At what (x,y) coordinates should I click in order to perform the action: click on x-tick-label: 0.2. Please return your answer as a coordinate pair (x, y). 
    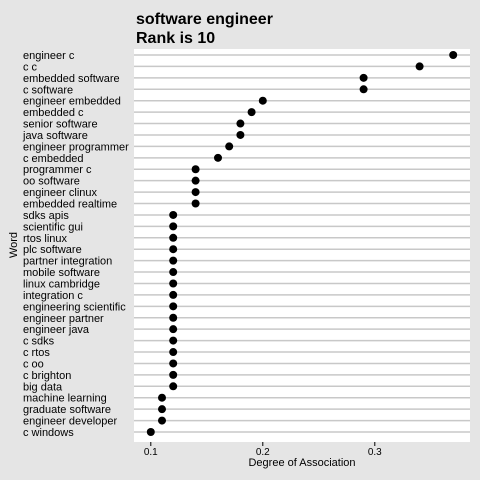
    Looking at the image, I should click on (263, 452).